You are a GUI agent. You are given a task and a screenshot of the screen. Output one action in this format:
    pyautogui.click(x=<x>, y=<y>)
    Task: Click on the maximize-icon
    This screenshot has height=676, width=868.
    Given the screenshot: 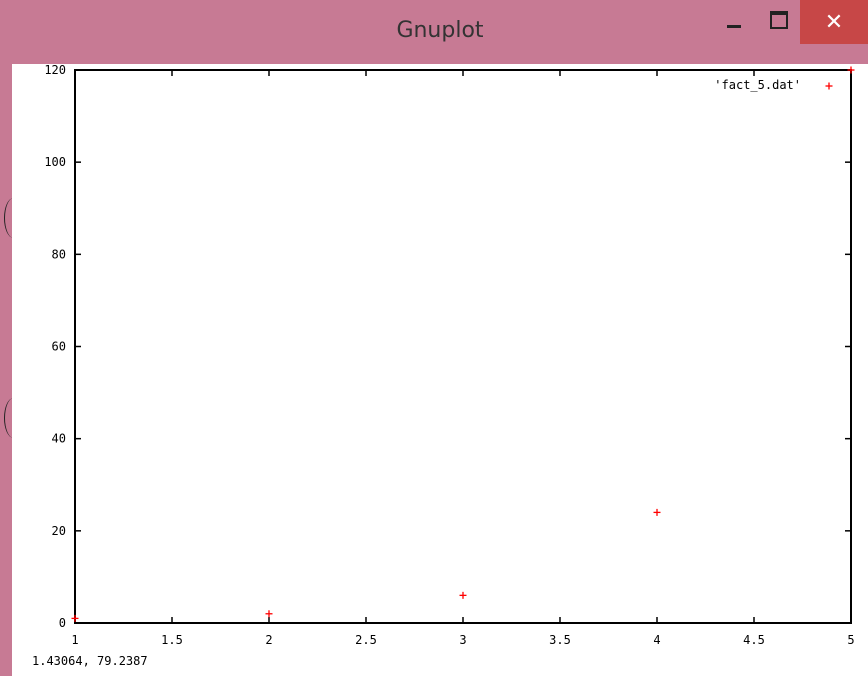 What is the action you would take?
    pyautogui.click(x=779, y=20)
    